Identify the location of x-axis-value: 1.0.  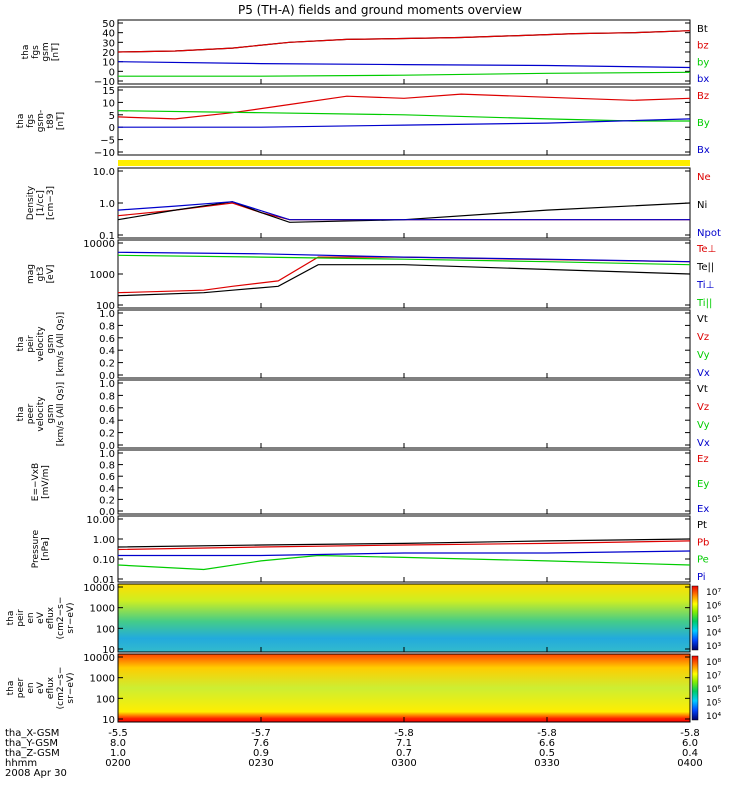
(118, 753).